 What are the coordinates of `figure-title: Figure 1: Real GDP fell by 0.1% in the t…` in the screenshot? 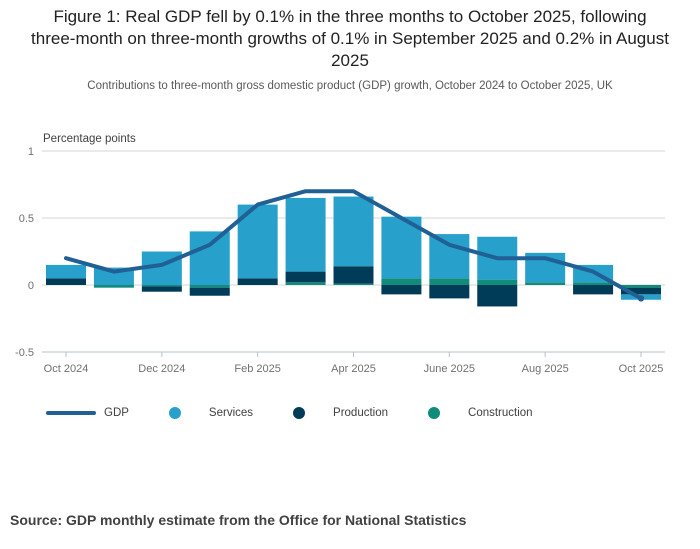 It's located at (350, 38).